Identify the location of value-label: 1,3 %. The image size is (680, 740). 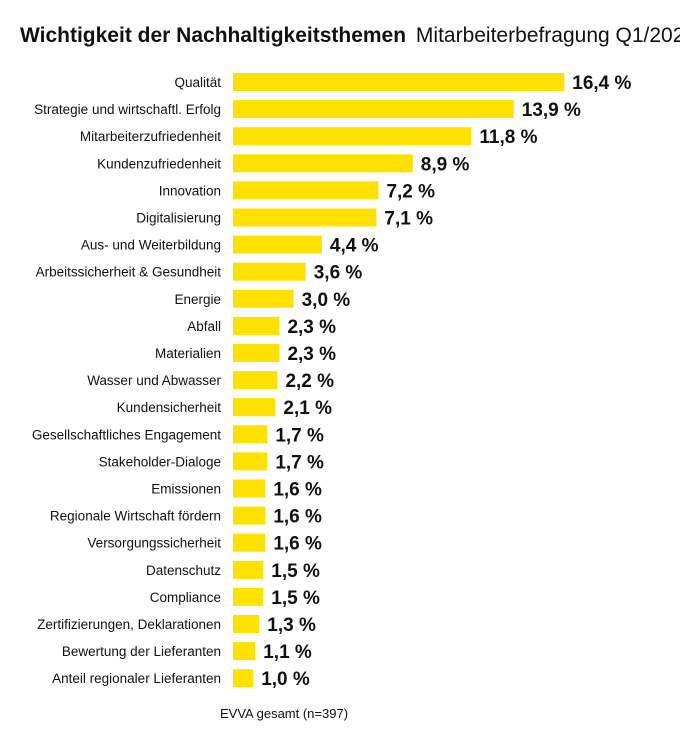
(291, 625).